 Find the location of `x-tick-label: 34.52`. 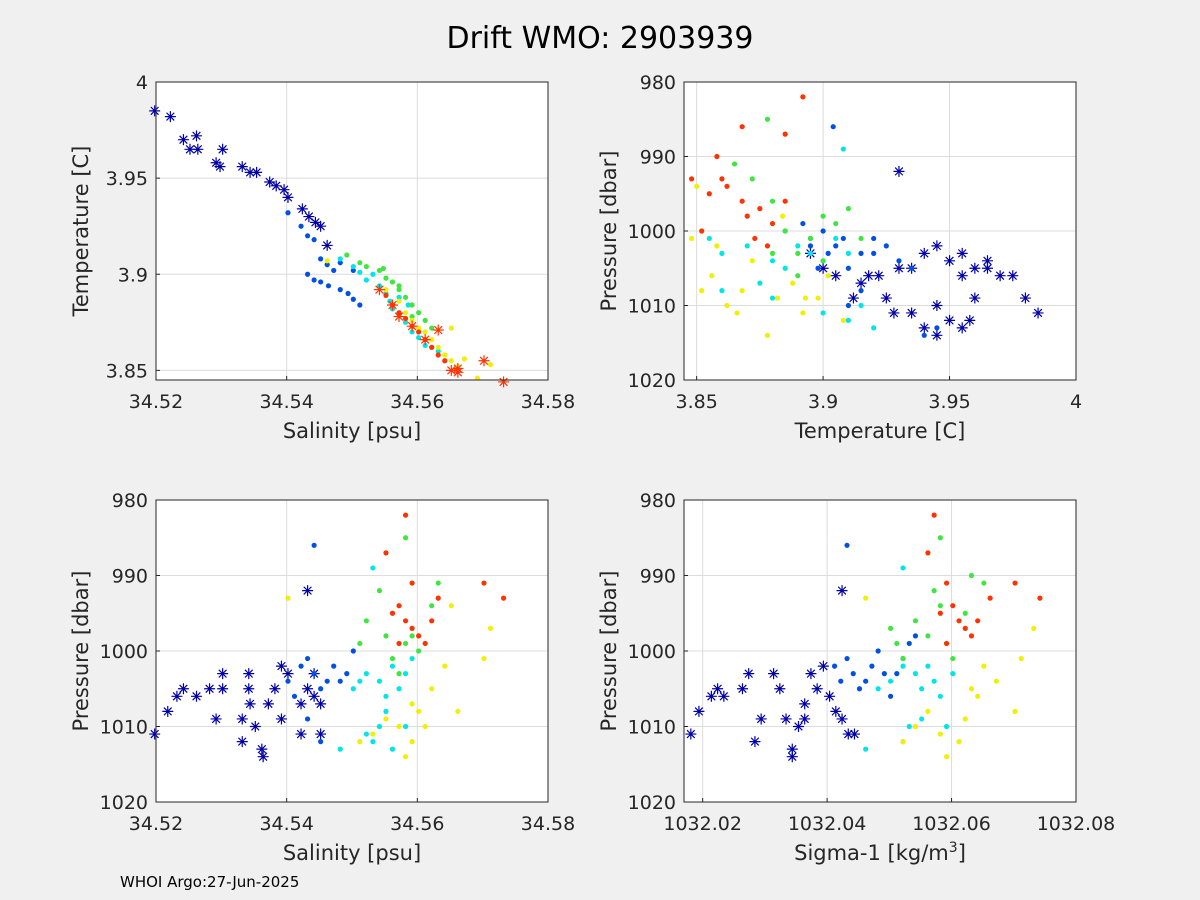

x-tick-label: 34.52 is located at coordinates (156, 402).